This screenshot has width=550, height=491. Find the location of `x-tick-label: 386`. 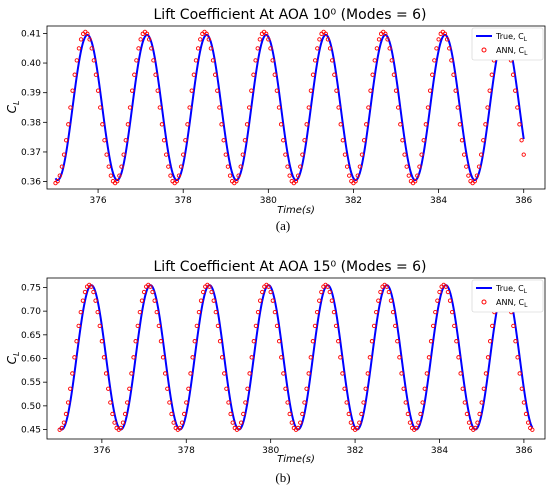

x-tick-label: 386 is located at coordinates (523, 201).